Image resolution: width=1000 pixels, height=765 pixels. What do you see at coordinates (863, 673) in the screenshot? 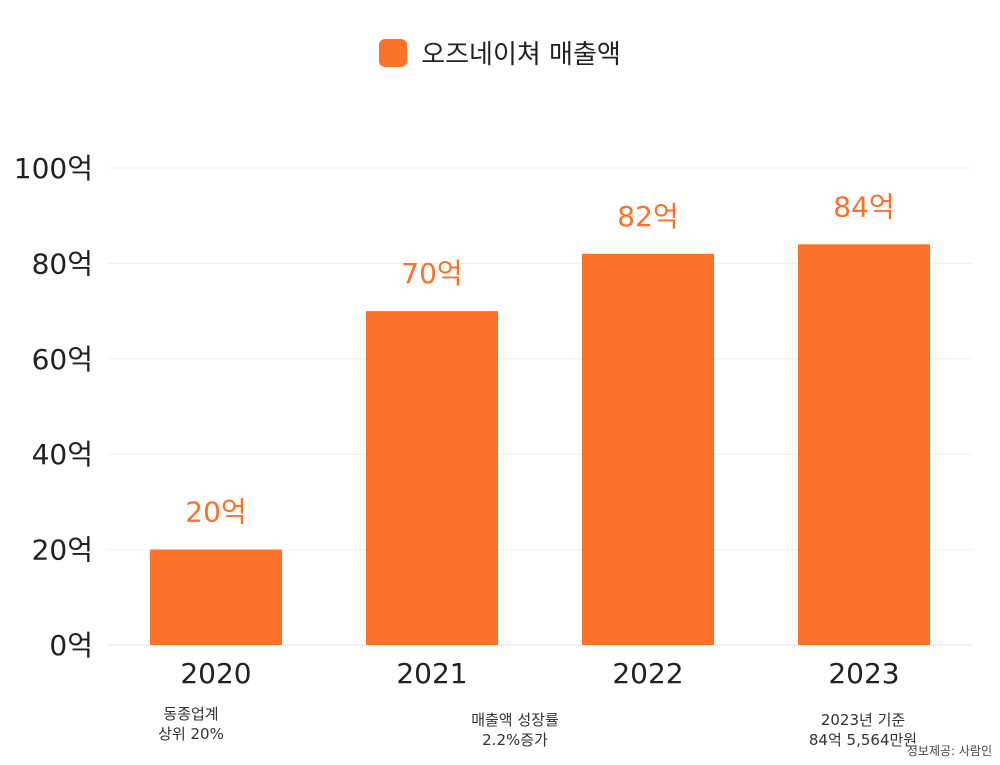
I see `x-tick-label: 2023` at bounding box center [863, 673].